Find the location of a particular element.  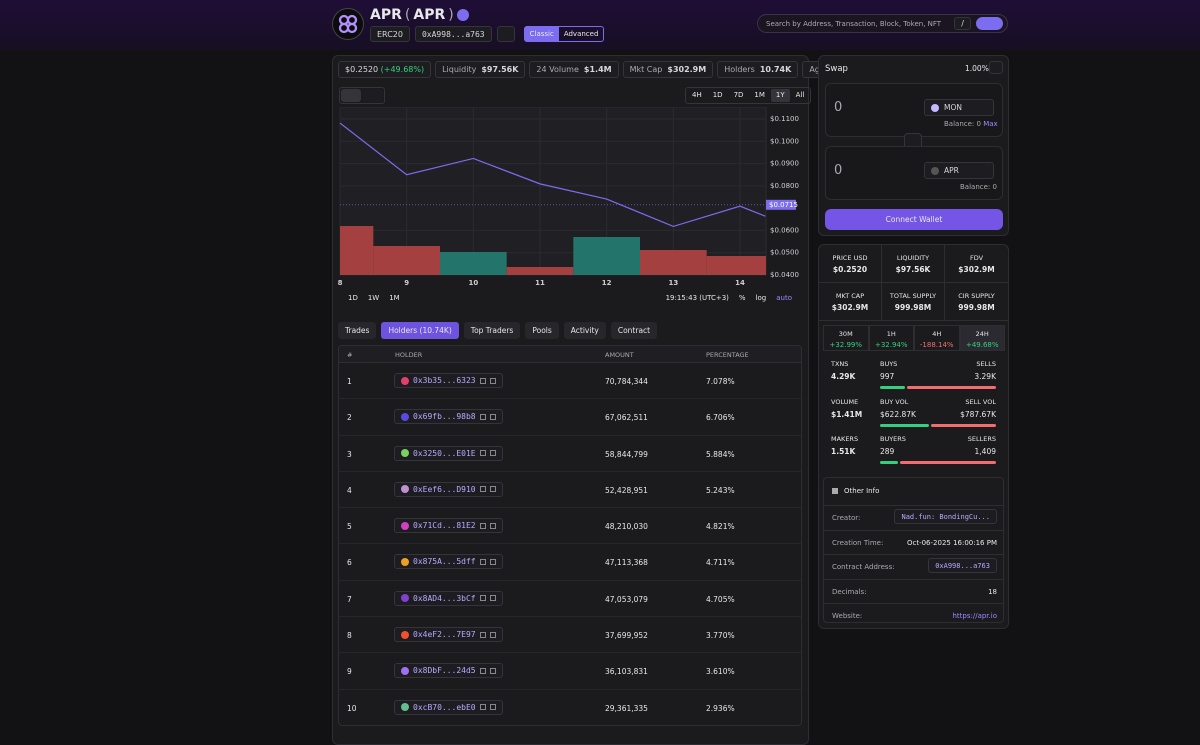

column-header: HOLDER is located at coordinates (409, 355).